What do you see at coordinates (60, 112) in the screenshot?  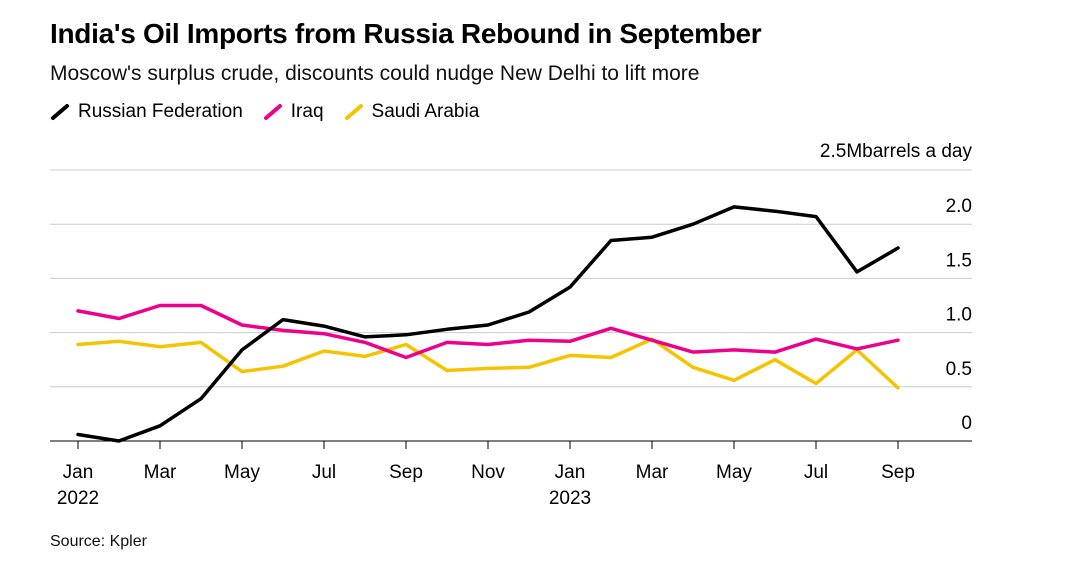 I see `legend-swatch-russia` at bounding box center [60, 112].